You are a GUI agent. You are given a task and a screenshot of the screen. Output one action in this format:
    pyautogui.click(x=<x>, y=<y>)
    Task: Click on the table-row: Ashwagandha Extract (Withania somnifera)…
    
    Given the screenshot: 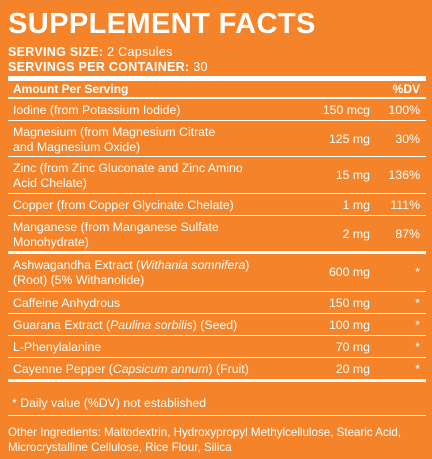 What is the action you would take?
    pyautogui.click(x=217, y=273)
    